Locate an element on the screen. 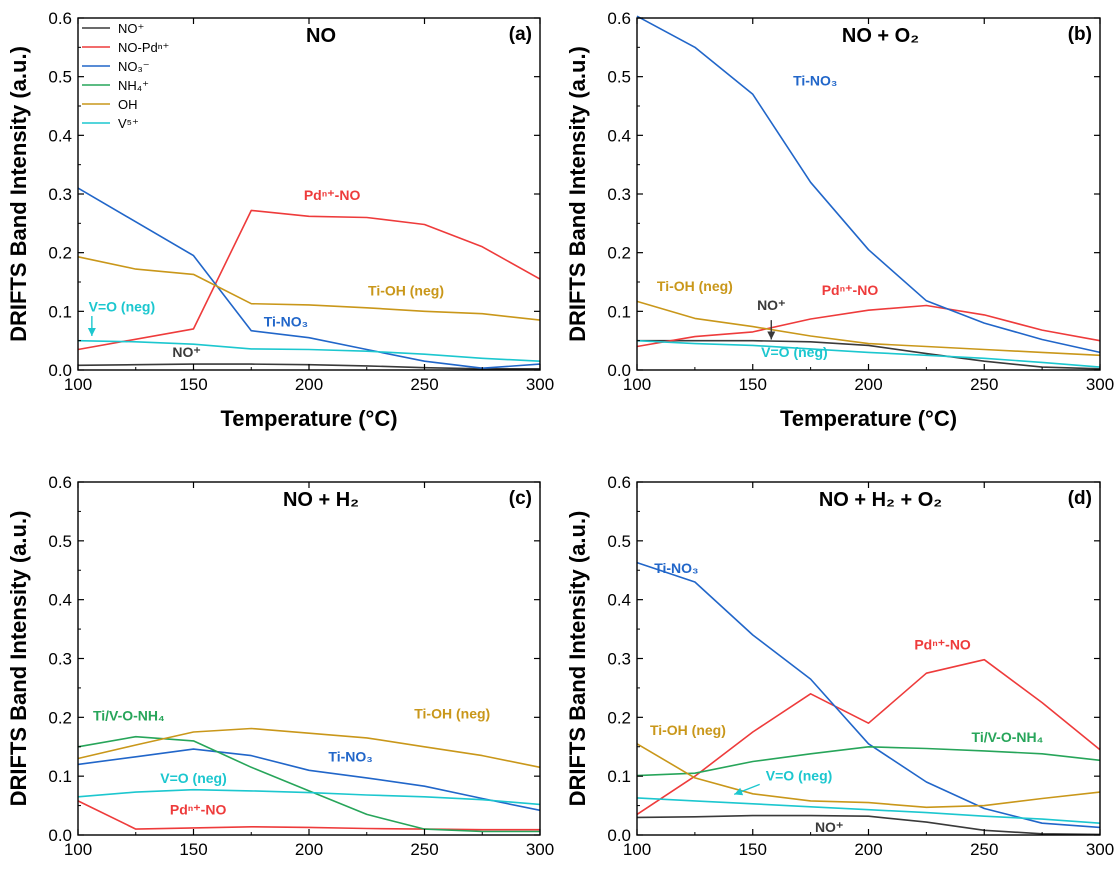 The width and height of the screenshot is (1118, 875). legend: NO⁺ NO-Pdⁿ⁺ NO₃⁻ NH₄⁺ OH V⁵⁺ is located at coordinates (125, 76).